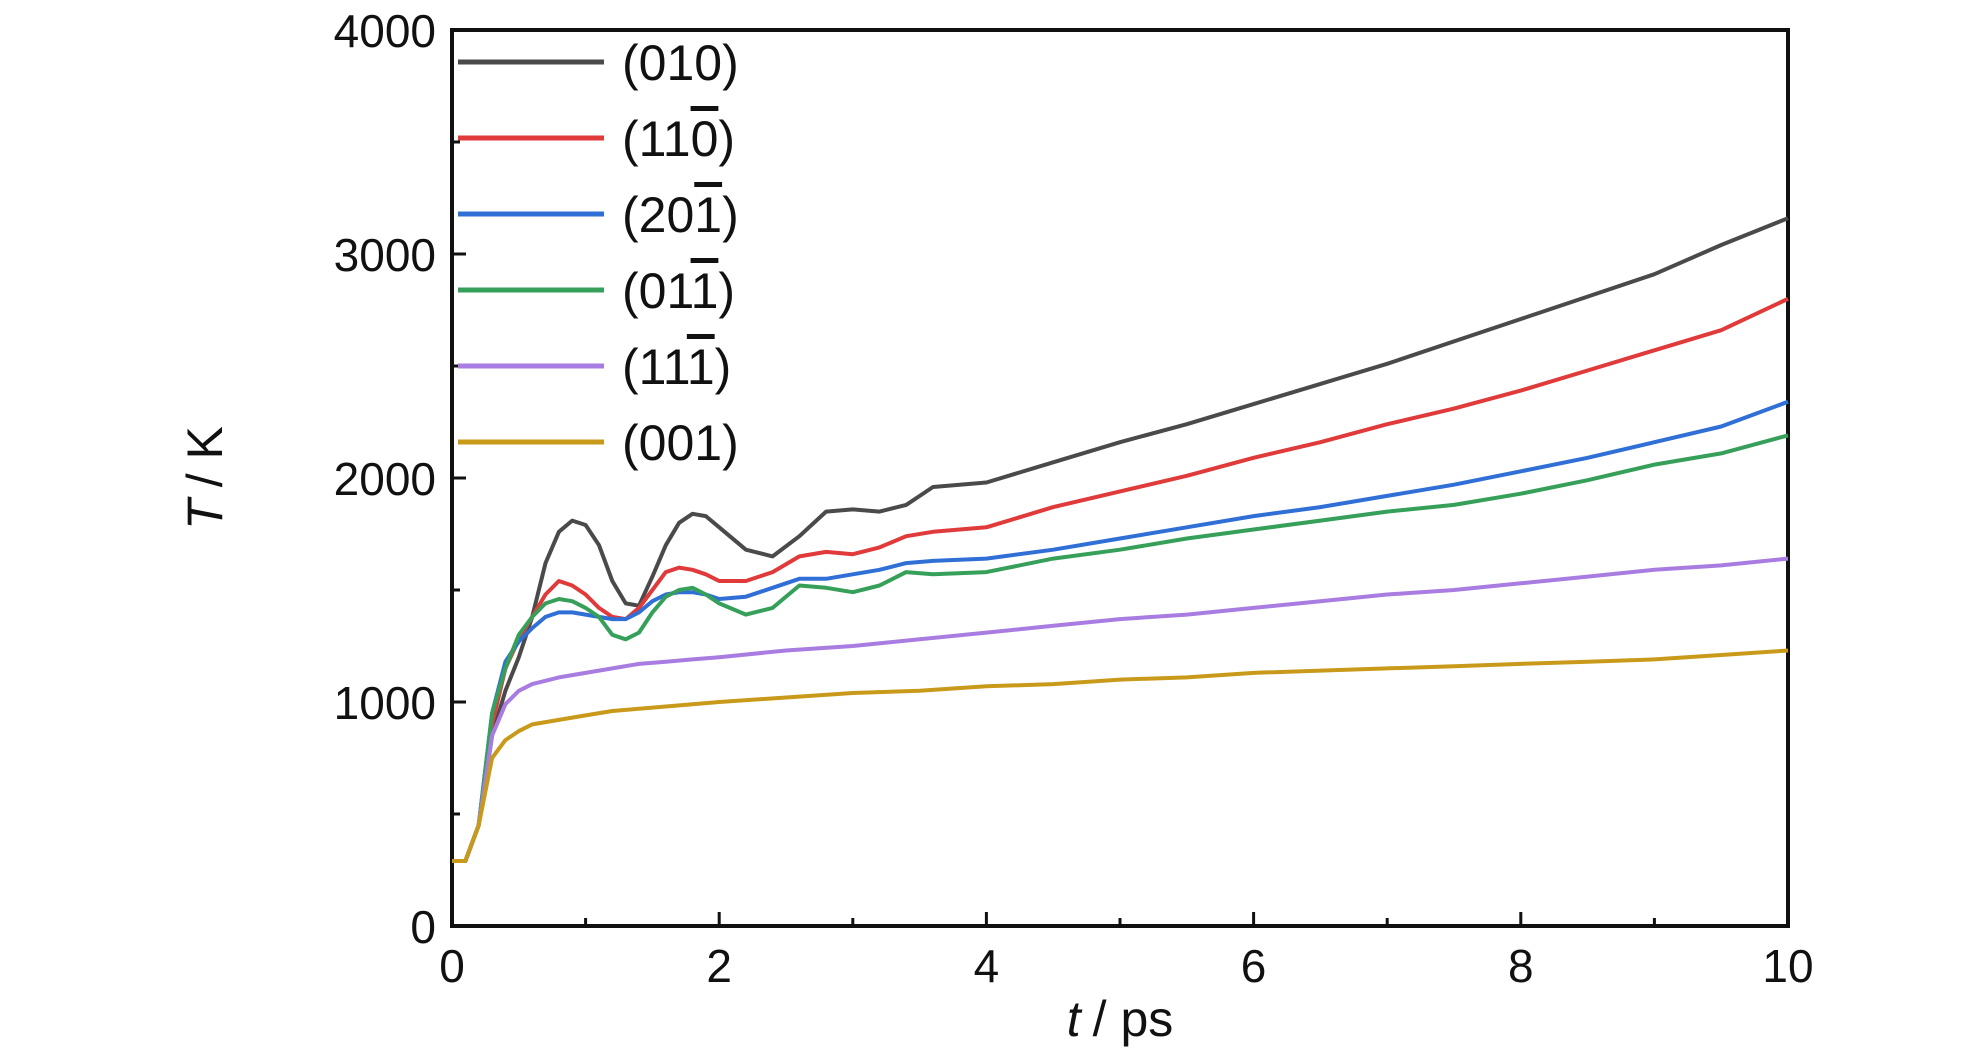  Describe the element at coordinates (596, 291) in the screenshot. I see `legend-item: (011)` at that location.